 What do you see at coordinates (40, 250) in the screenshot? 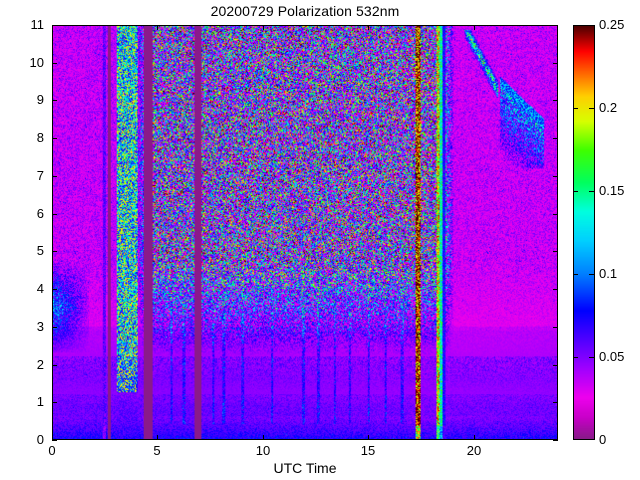
I see `y-tick-label: 5` at bounding box center [40, 250].